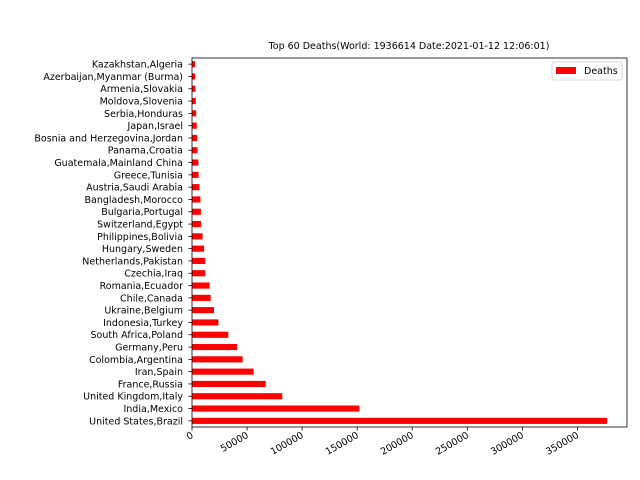  I want to click on y-tick-label: Guatemala,Mainland China, so click(118, 163).